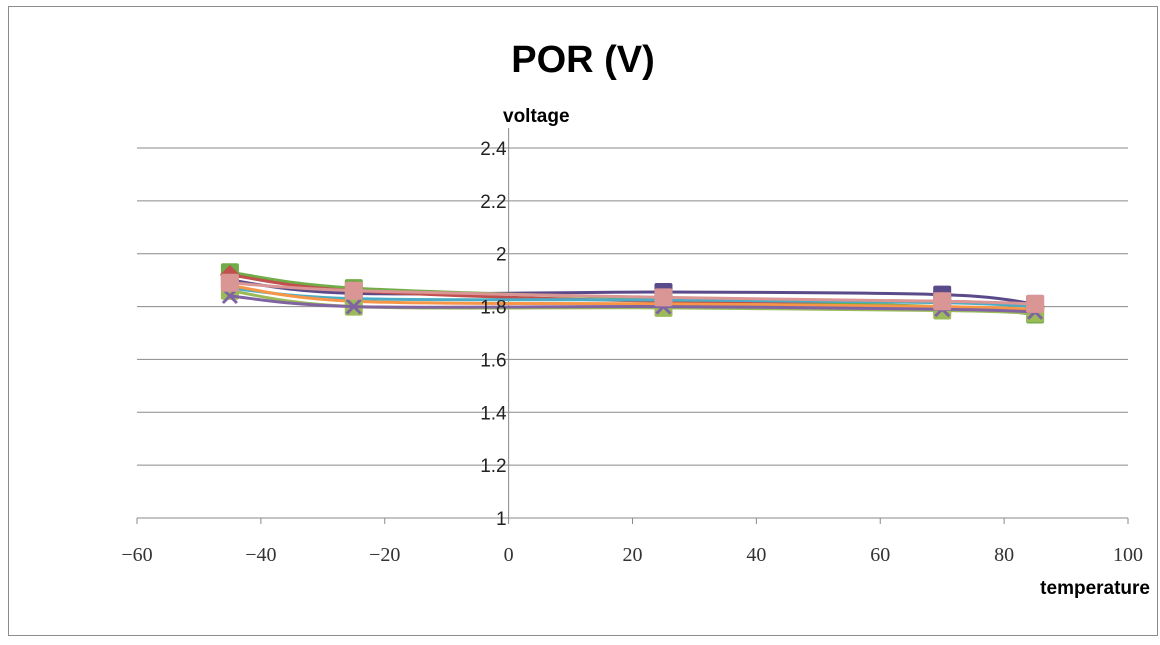  I want to click on y-tick-label-3: 1.6, so click(493, 360).